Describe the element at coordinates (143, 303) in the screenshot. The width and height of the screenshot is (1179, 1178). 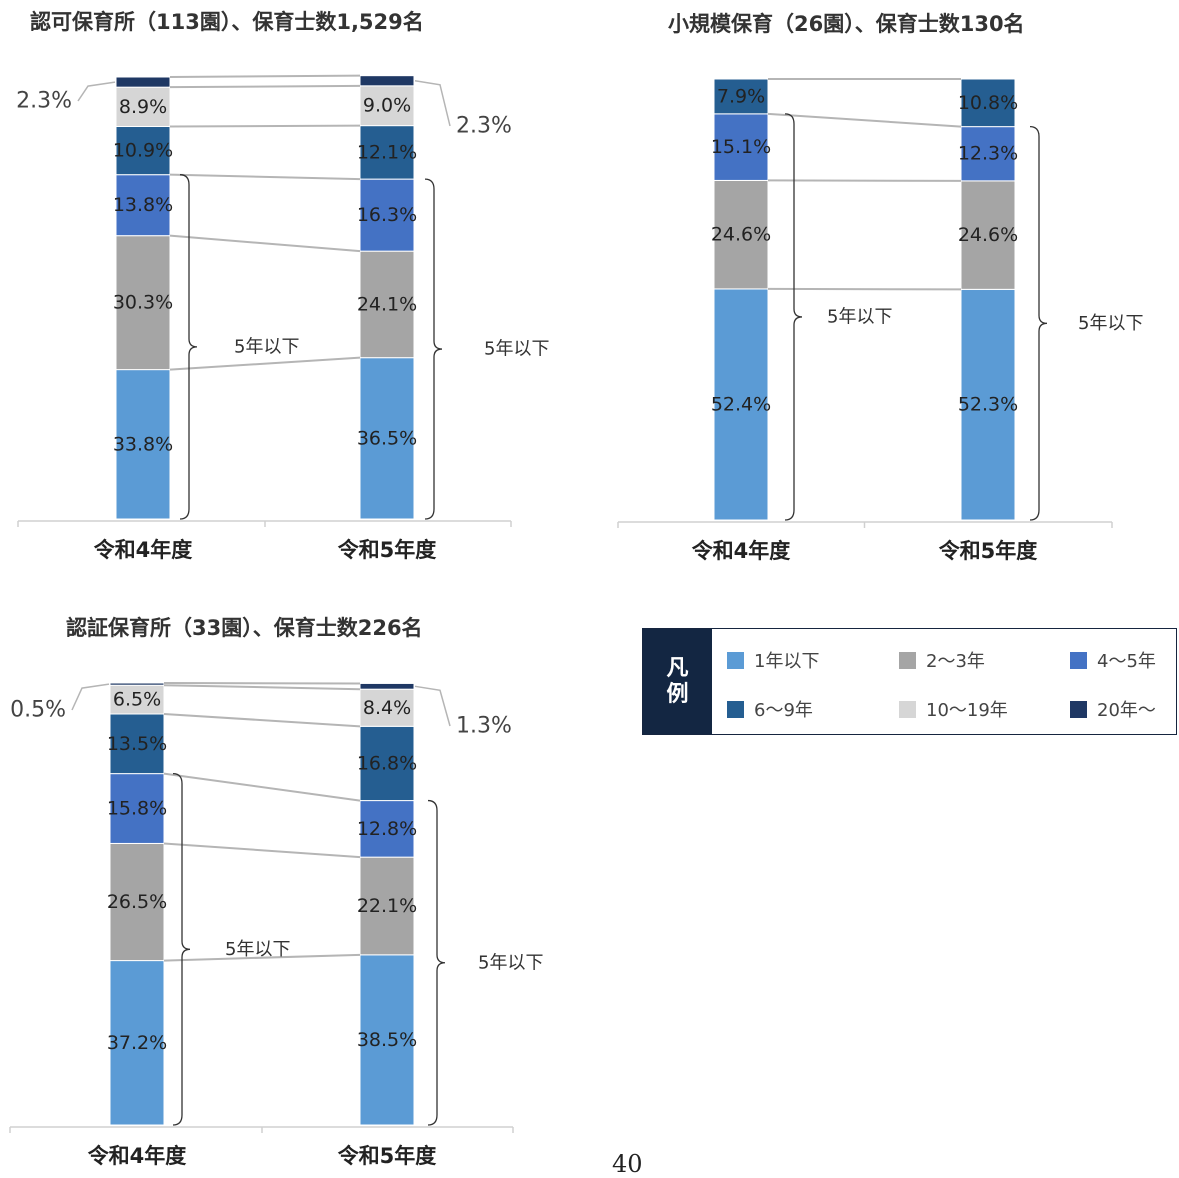
I see `data-label: 30.3%` at that location.